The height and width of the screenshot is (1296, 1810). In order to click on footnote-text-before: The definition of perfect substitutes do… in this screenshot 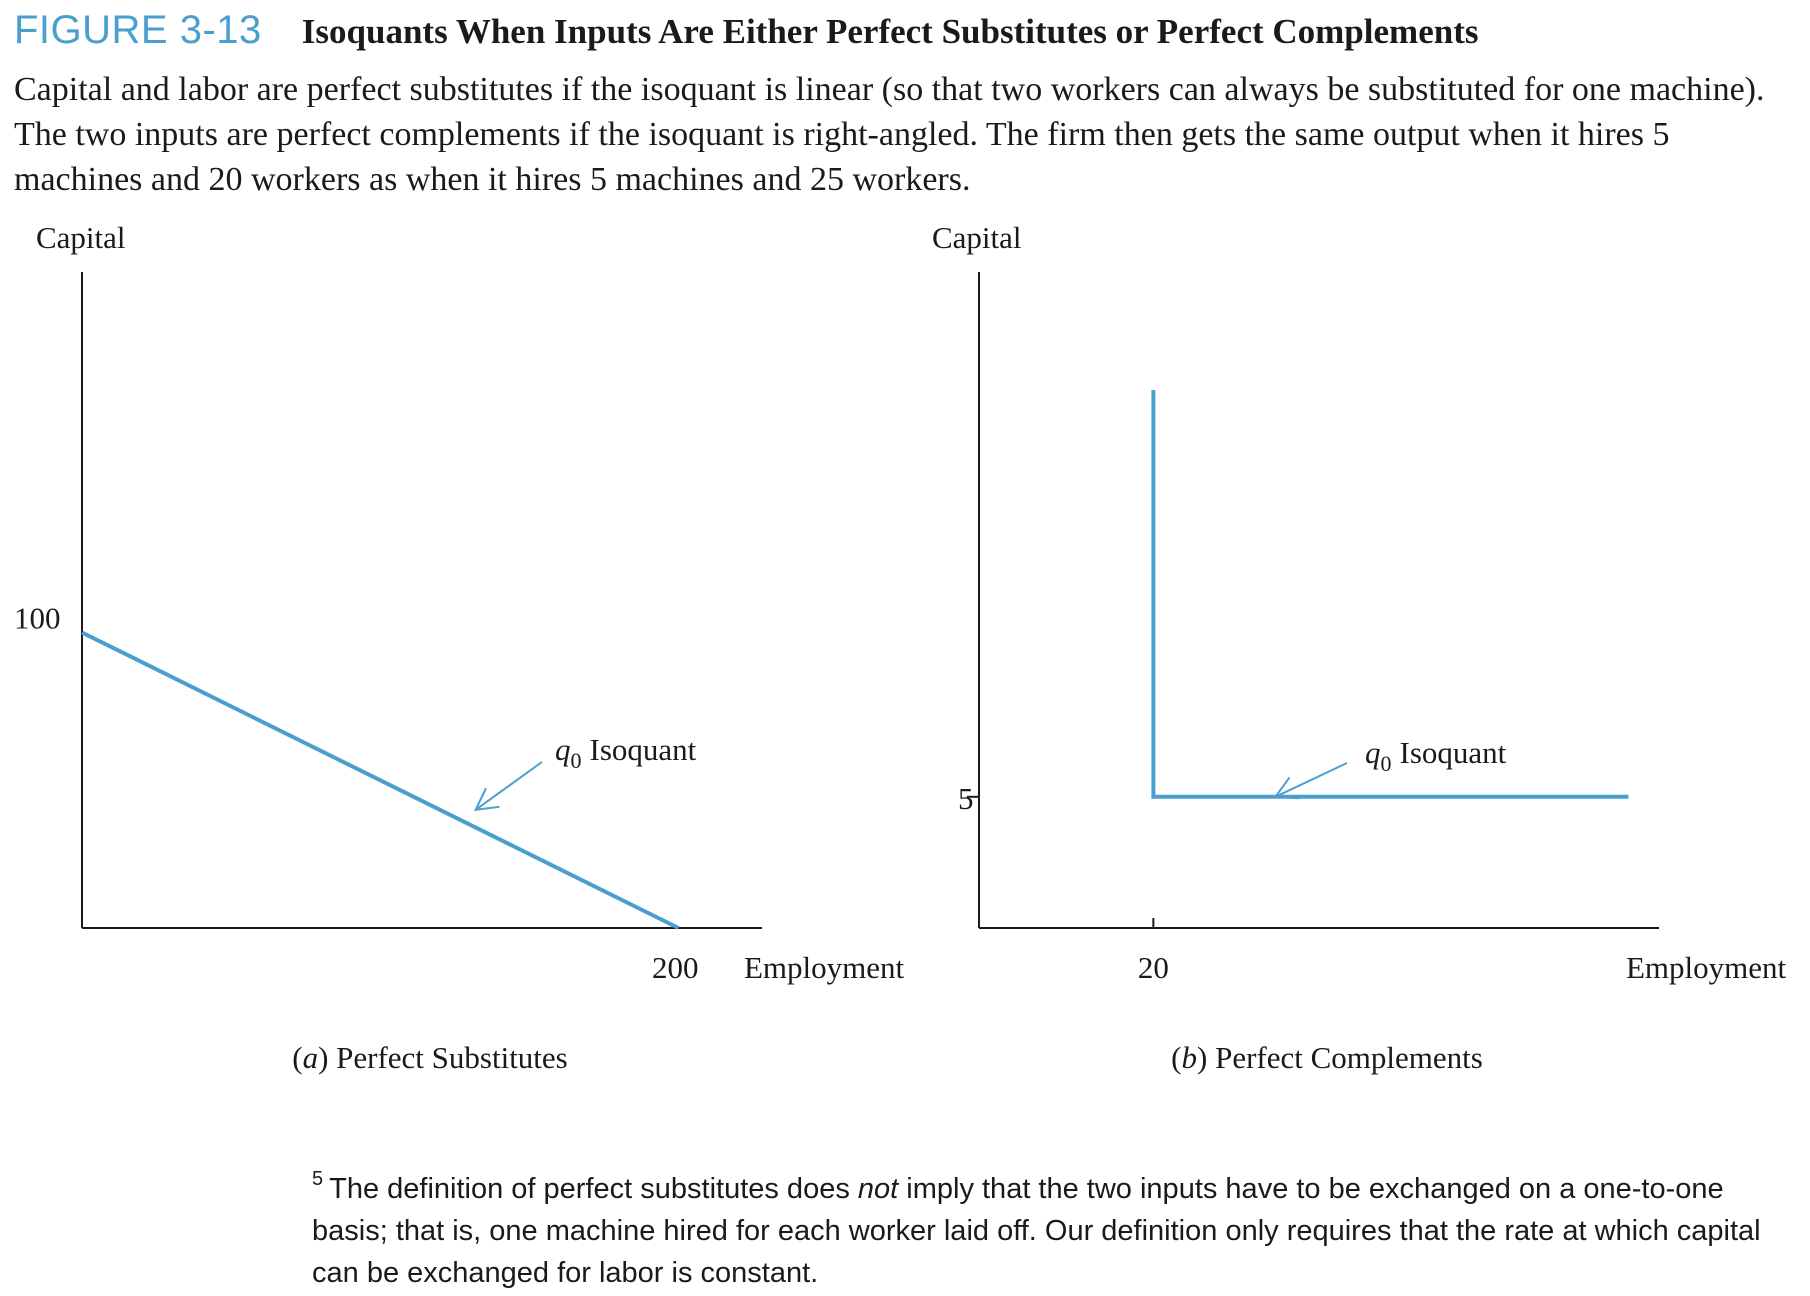, I will do `click(593, 1189)`.